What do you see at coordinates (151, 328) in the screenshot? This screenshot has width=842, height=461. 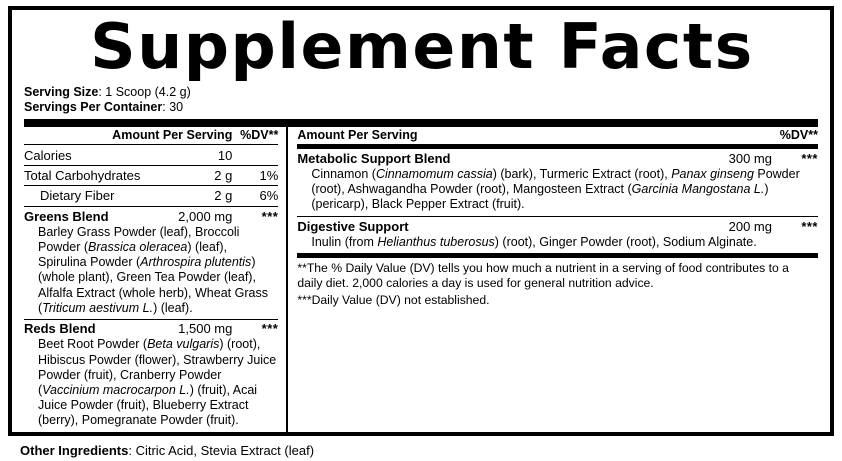 I see `blend-header-reds: Reds Blend 1,500 mg ***` at bounding box center [151, 328].